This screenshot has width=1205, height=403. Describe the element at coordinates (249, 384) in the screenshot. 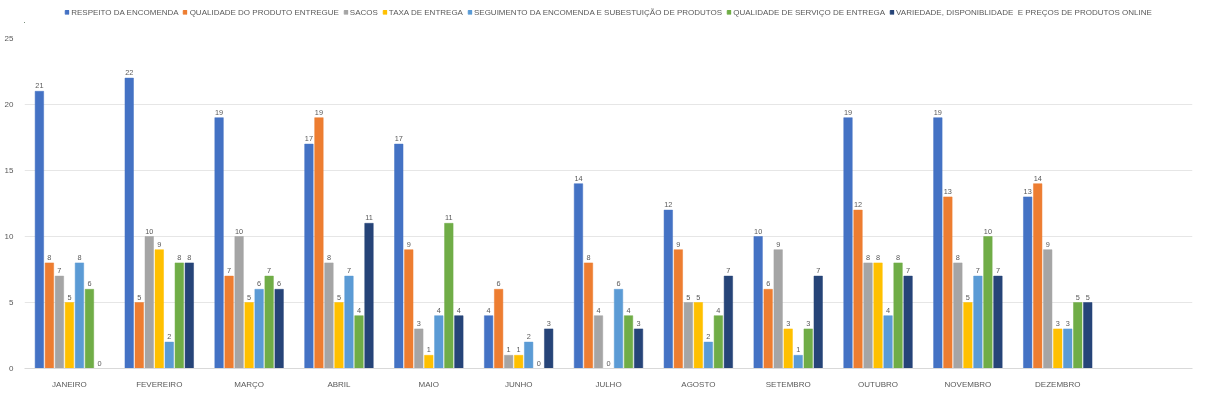

I see `x-tick-label: MARÇO` at that location.